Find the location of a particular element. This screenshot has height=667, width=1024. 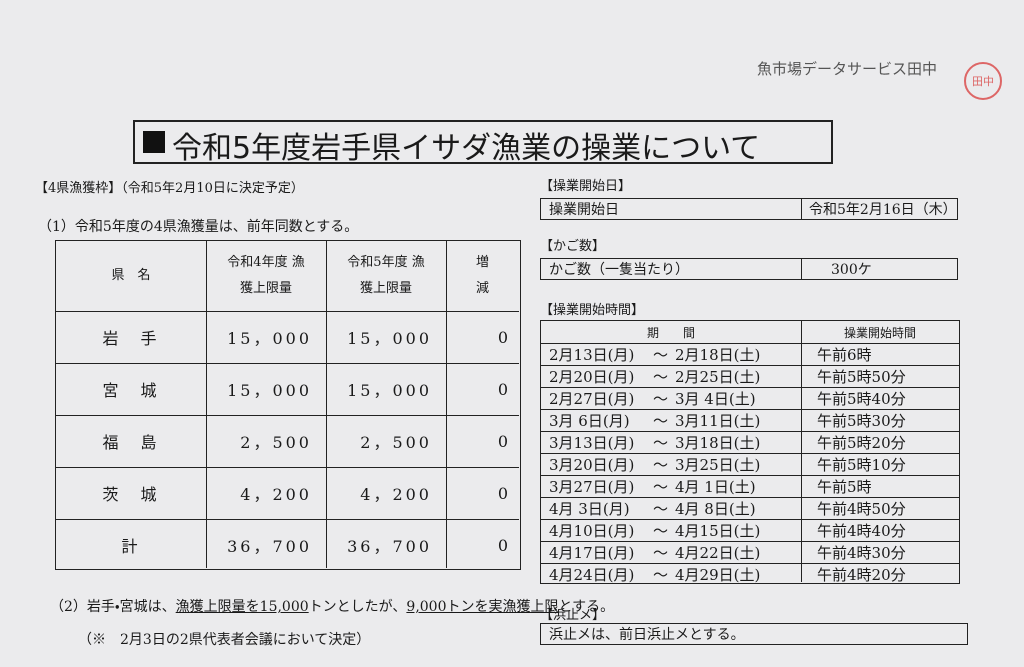

text: 漁獲上限量を15,000 is located at coordinates (242, 607).